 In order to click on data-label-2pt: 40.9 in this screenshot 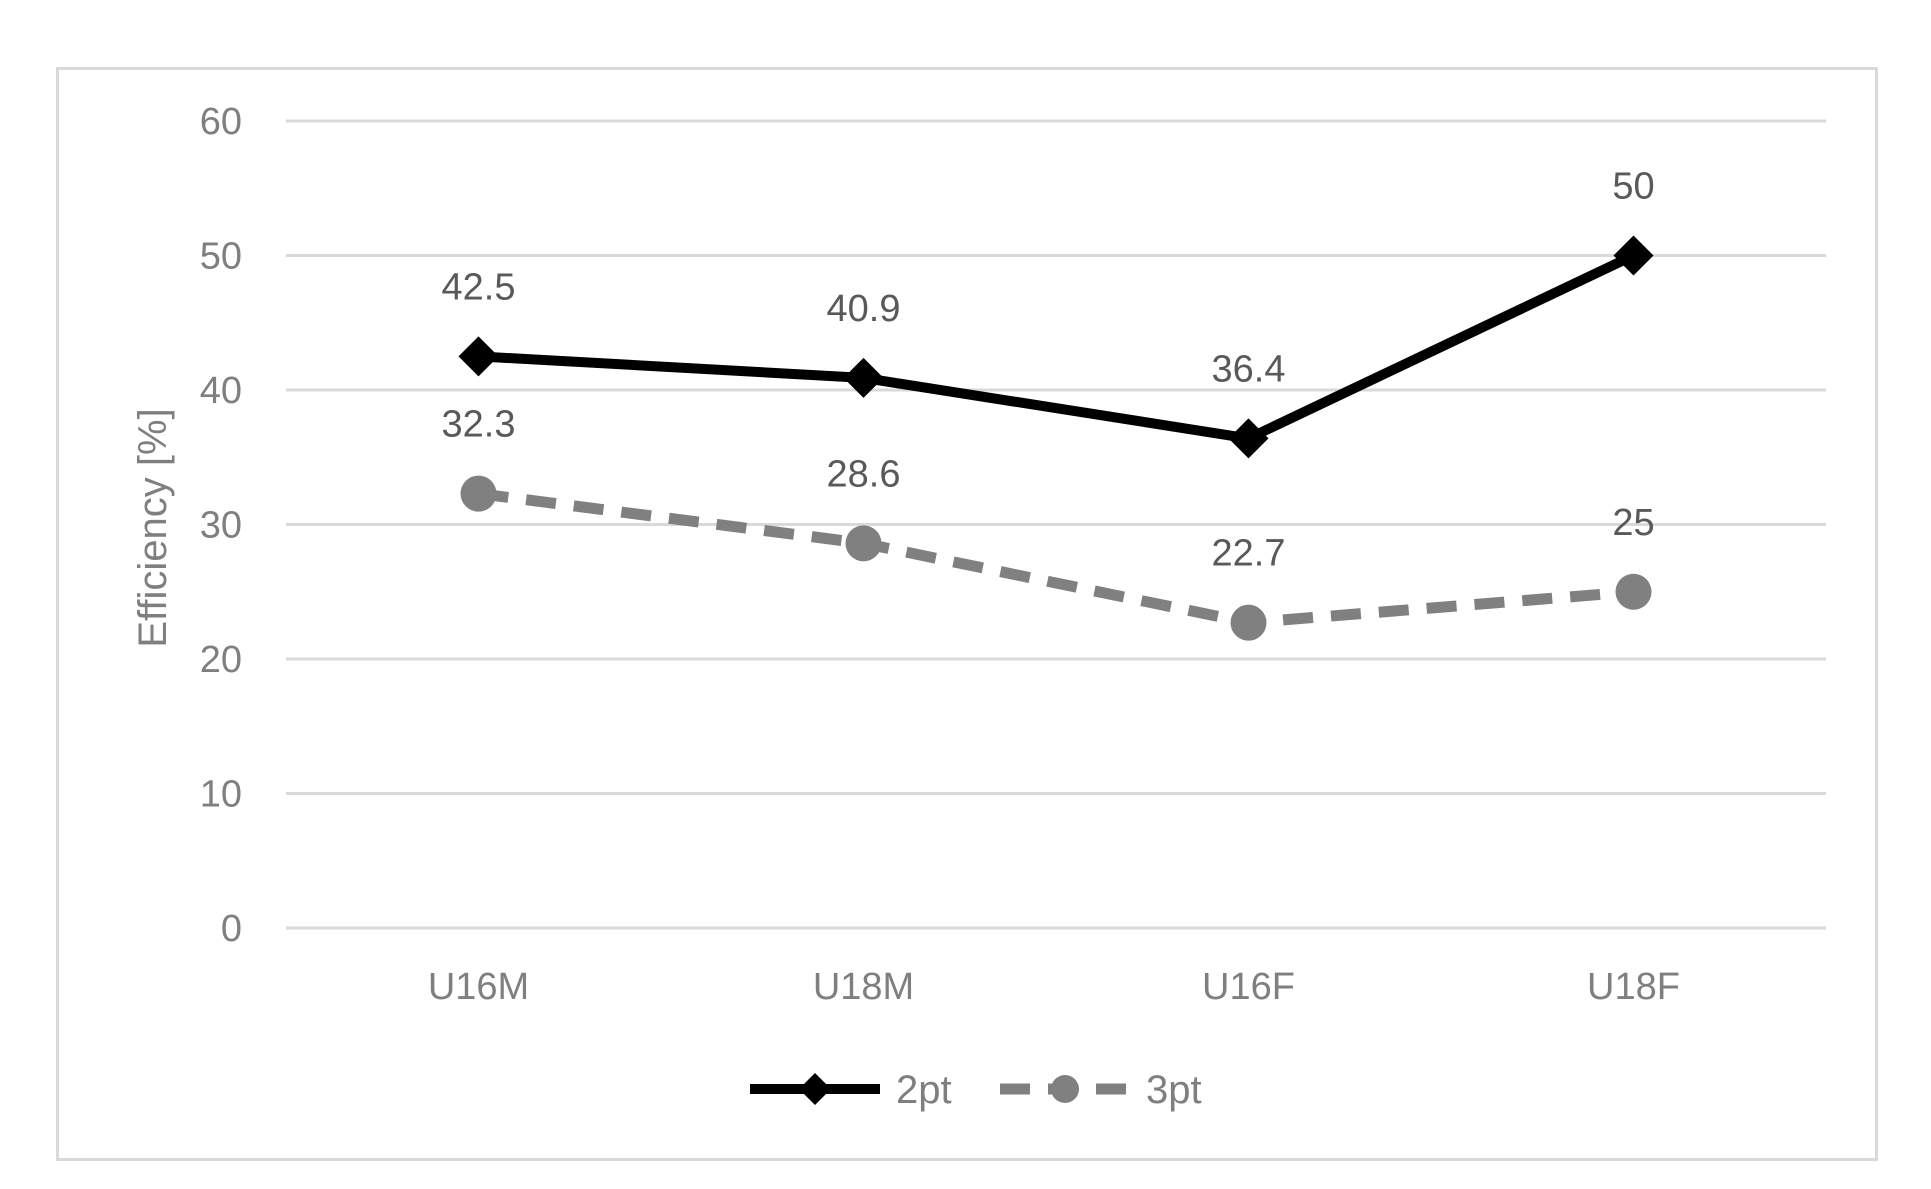, I will do `click(864, 309)`.